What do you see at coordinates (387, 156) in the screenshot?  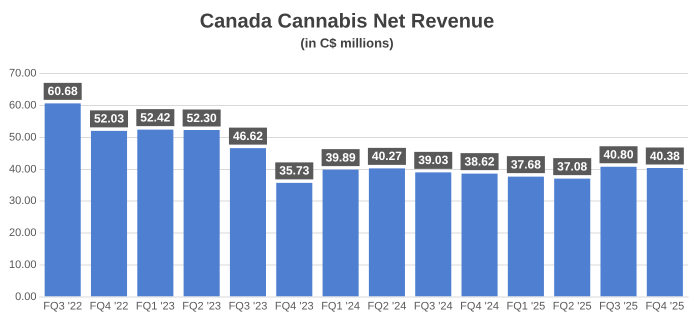 I see `data-label: 40.27` at bounding box center [387, 156].